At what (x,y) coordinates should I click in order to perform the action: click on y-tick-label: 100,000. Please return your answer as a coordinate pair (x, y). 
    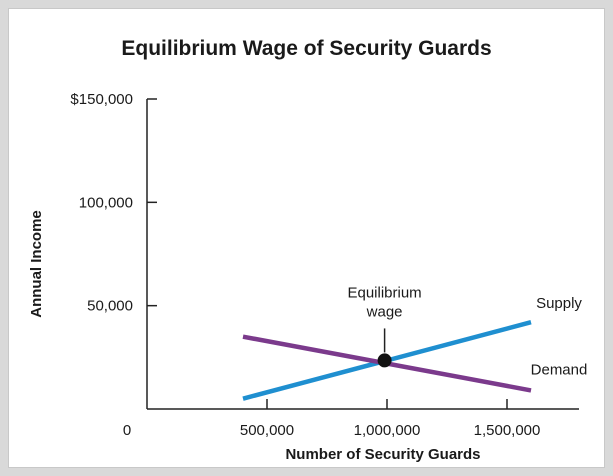
    Looking at the image, I should click on (106, 202).